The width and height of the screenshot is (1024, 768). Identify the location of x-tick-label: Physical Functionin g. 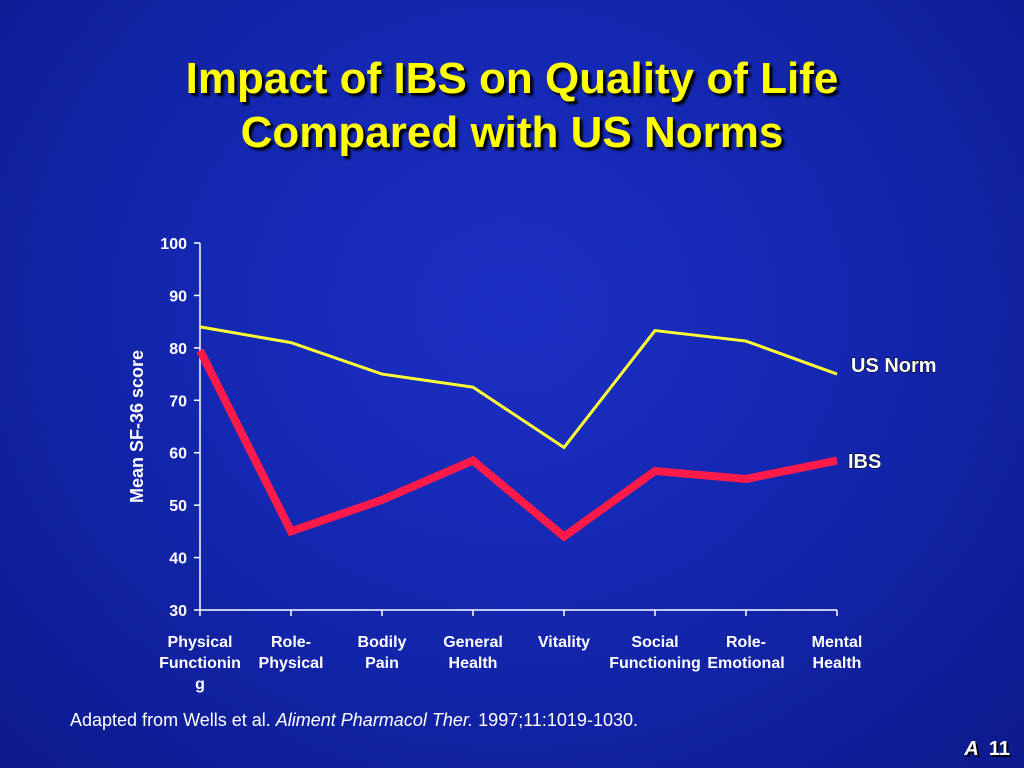
(200, 663).